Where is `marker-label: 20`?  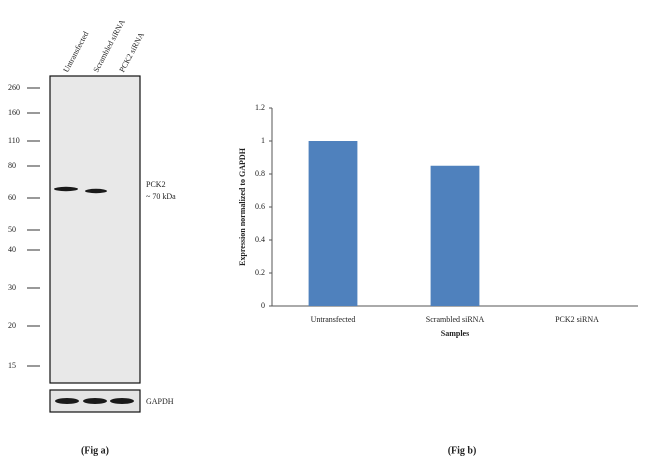 marker-label: 20 is located at coordinates (12, 325).